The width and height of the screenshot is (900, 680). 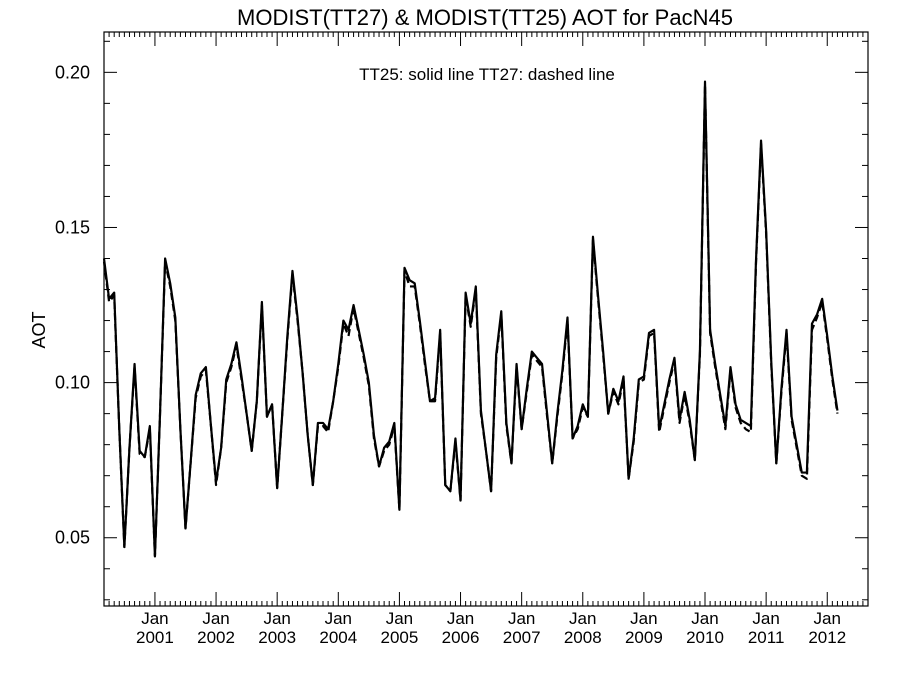 What do you see at coordinates (39, 329) in the screenshot?
I see `y-axis-label: AOT` at bounding box center [39, 329].